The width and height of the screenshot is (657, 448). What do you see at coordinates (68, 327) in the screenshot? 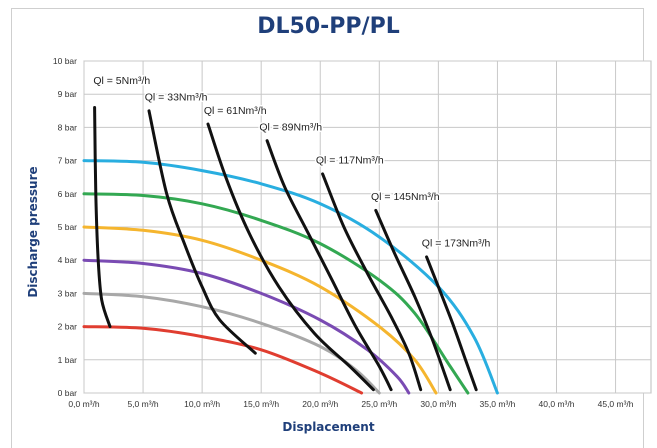
I see `y-tick-label: 2 bar` at bounding box center [68, 327].